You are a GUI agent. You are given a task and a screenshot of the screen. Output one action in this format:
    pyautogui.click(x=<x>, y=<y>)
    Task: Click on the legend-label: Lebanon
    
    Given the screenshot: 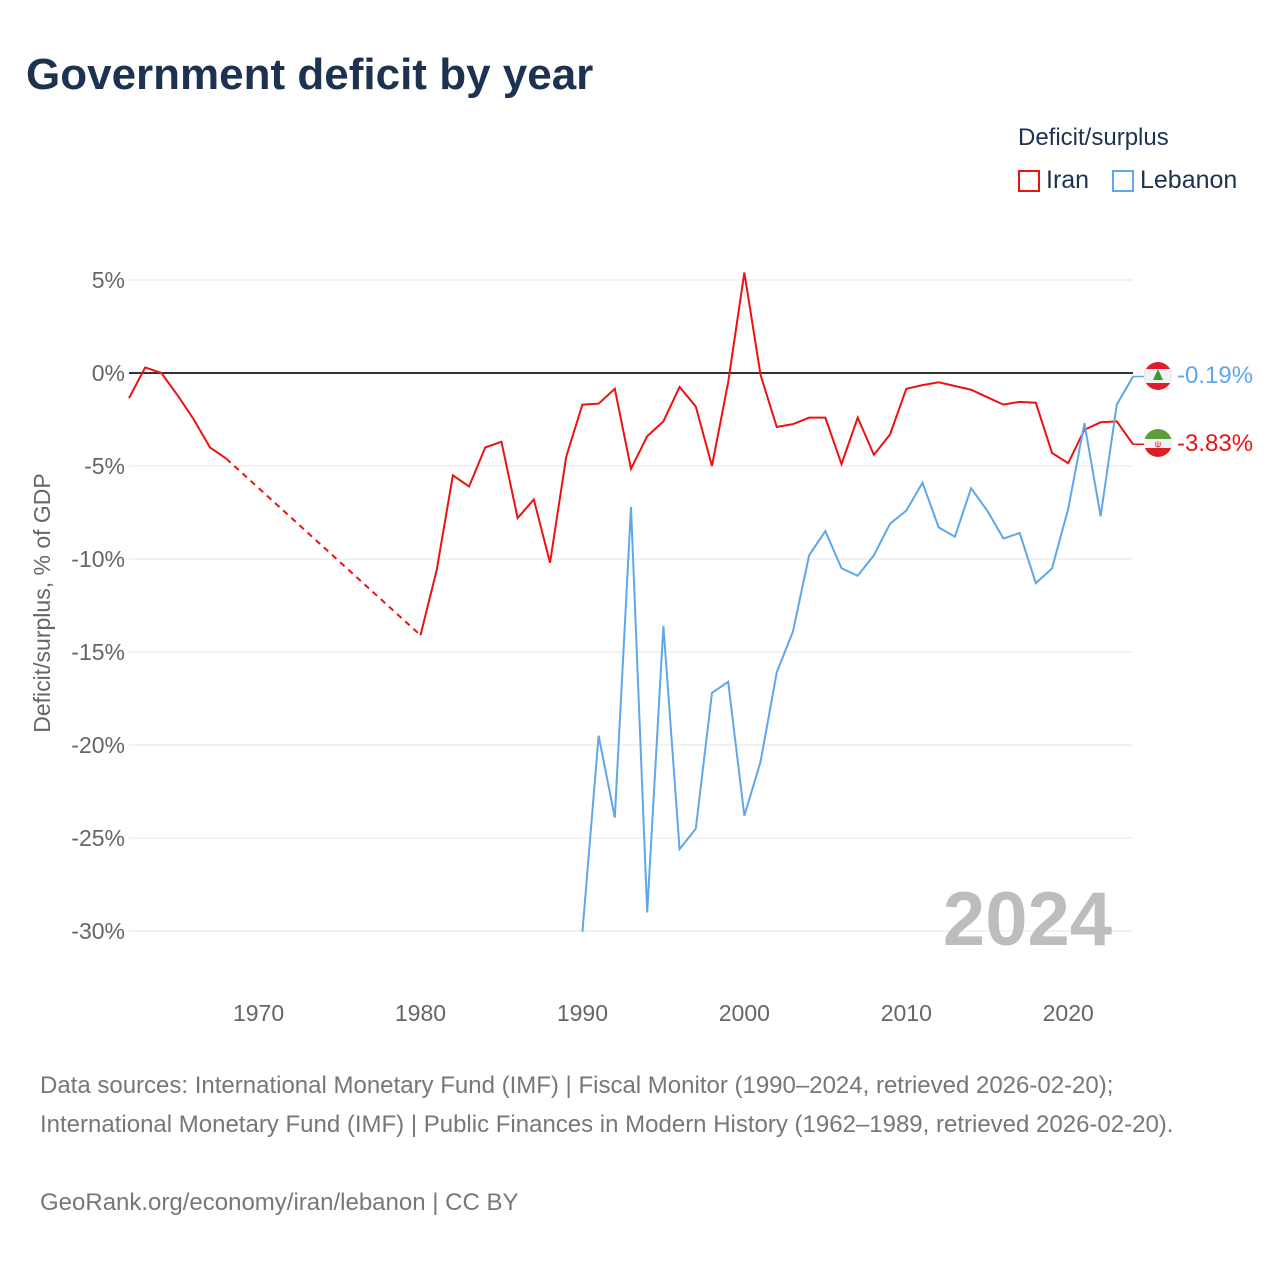 What is the action you would take?
    pyautogui.click(x=1189, y=180)
    